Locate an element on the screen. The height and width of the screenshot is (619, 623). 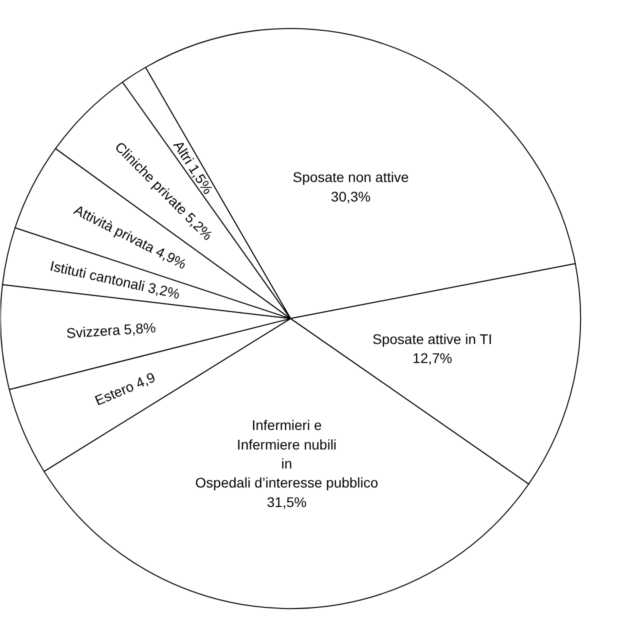
slice-label: Infermieri e Infermiere nubili in Ospedali d’interesse pubblico is located at coordinates (286, 454).